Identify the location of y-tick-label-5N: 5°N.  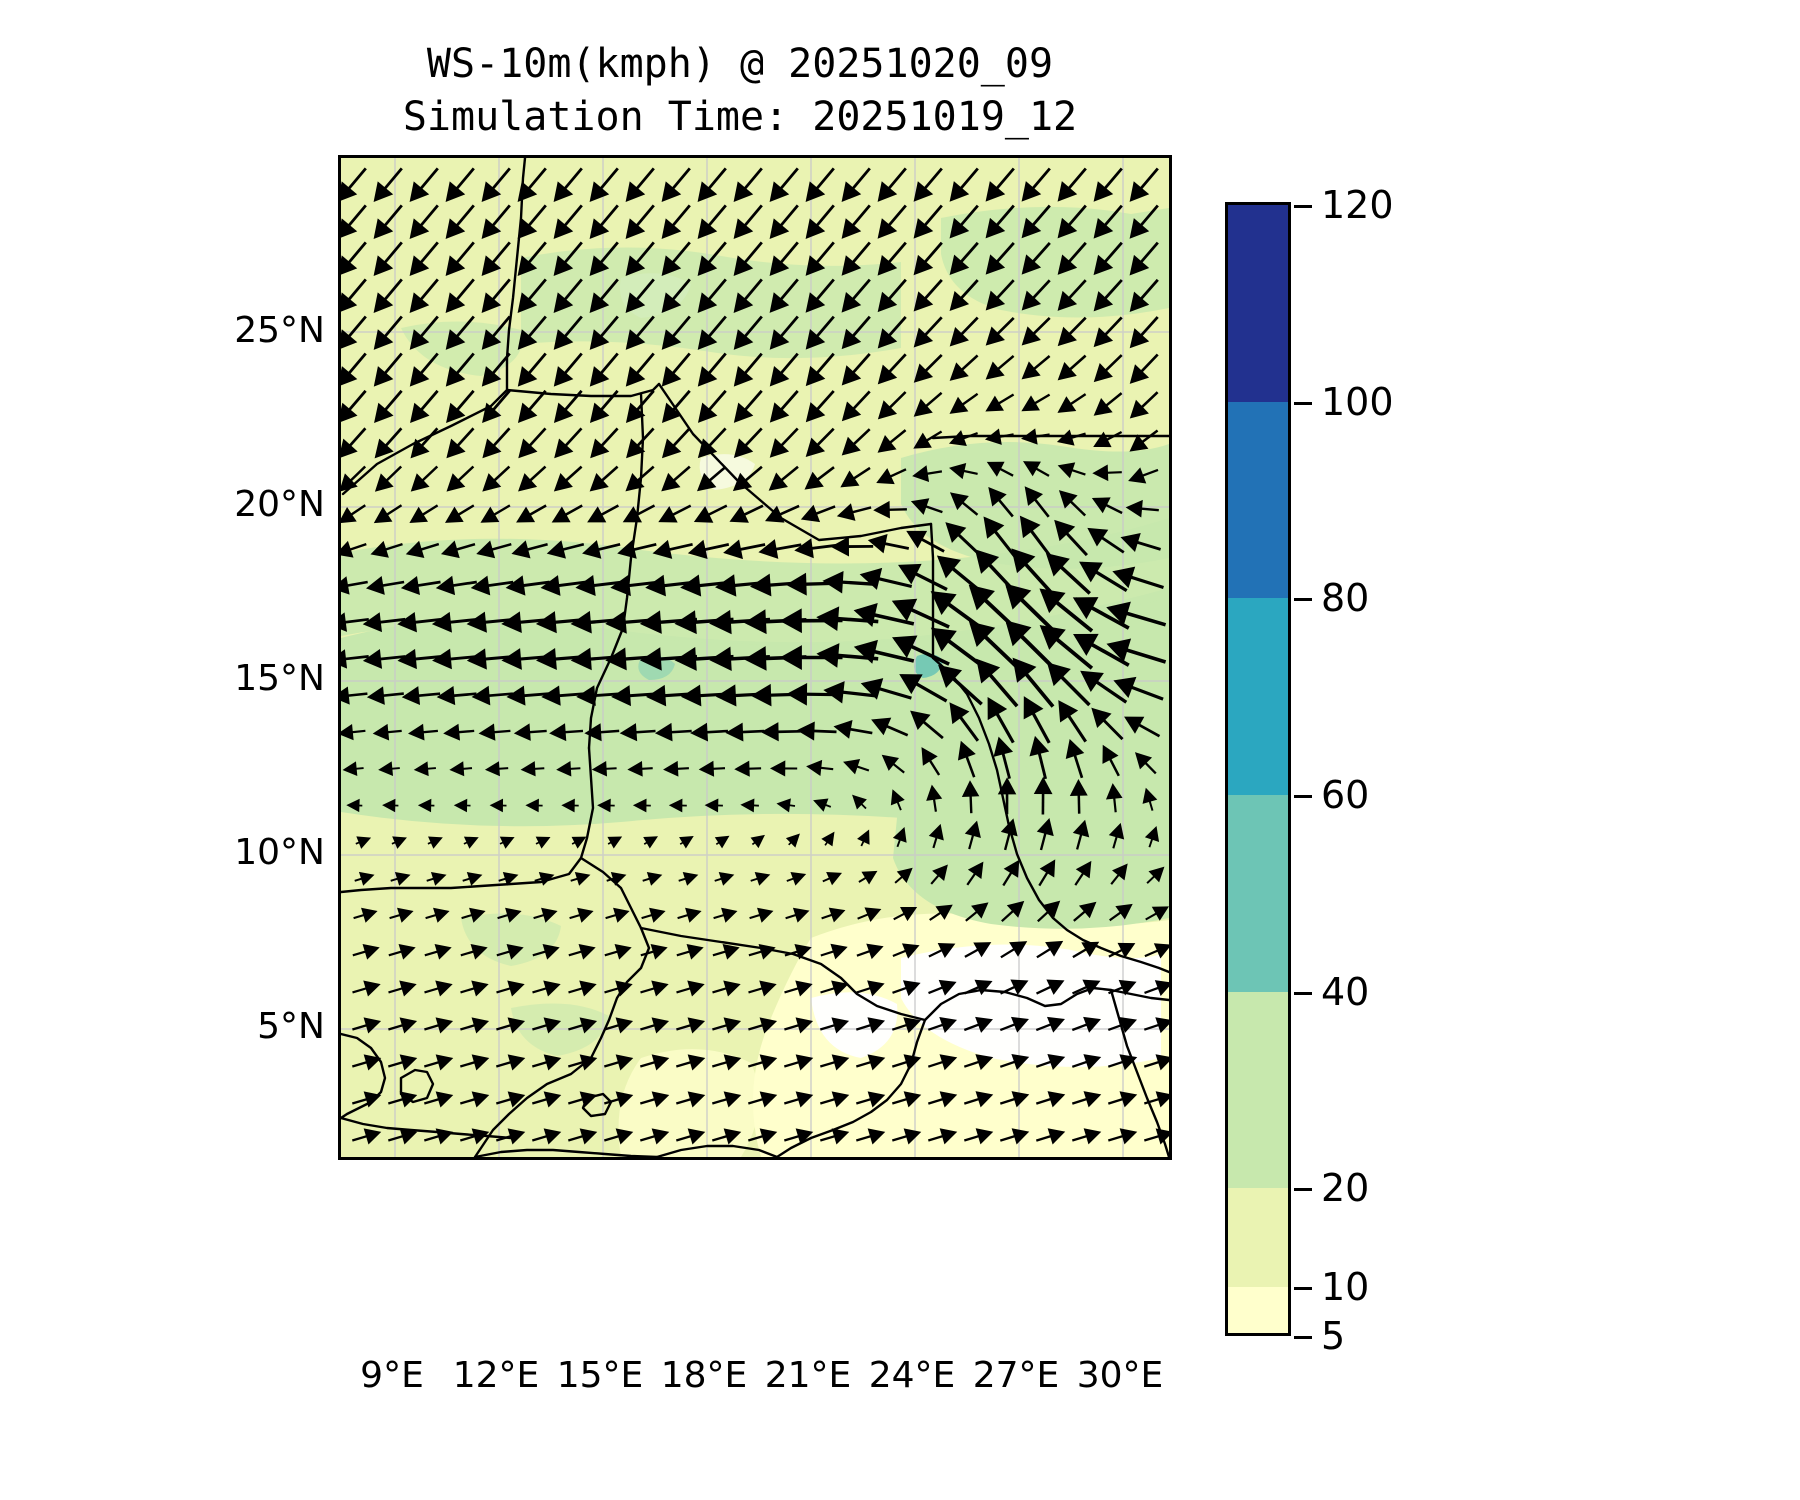
(291, 1026).